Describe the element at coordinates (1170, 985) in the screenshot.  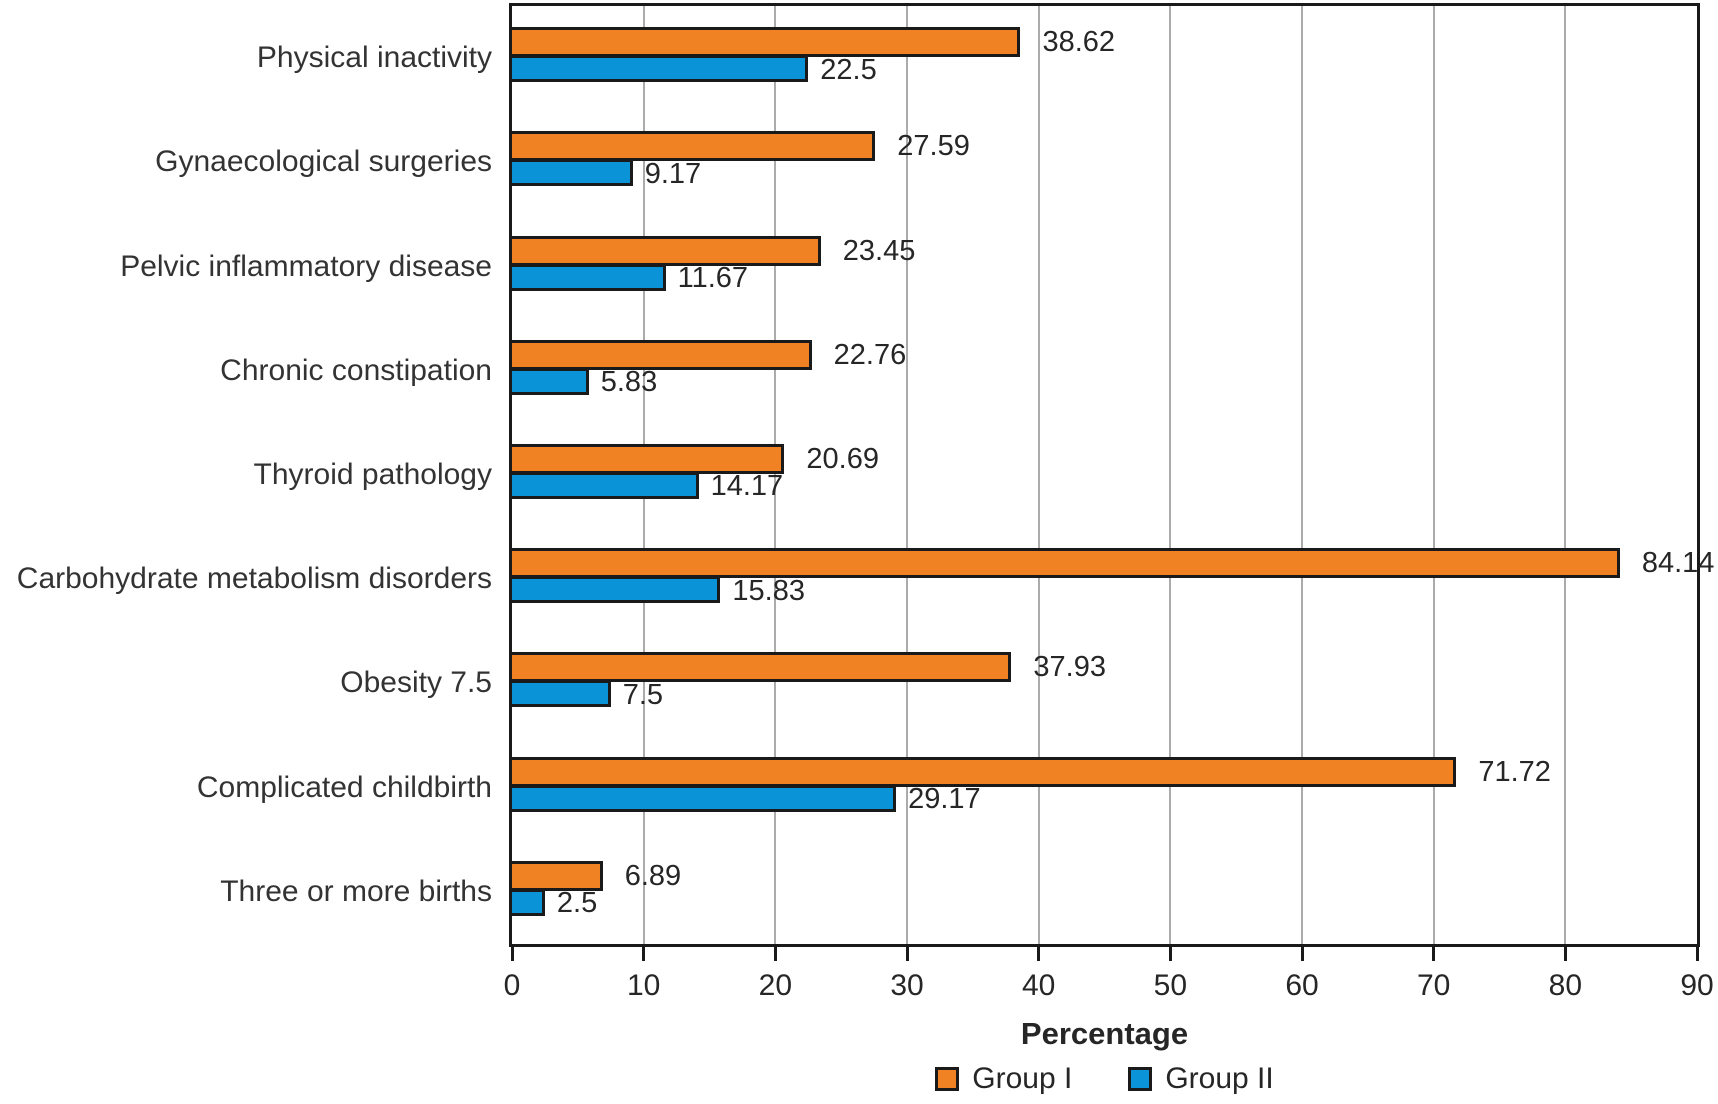
I see `x-tick-label: 50` at that location.